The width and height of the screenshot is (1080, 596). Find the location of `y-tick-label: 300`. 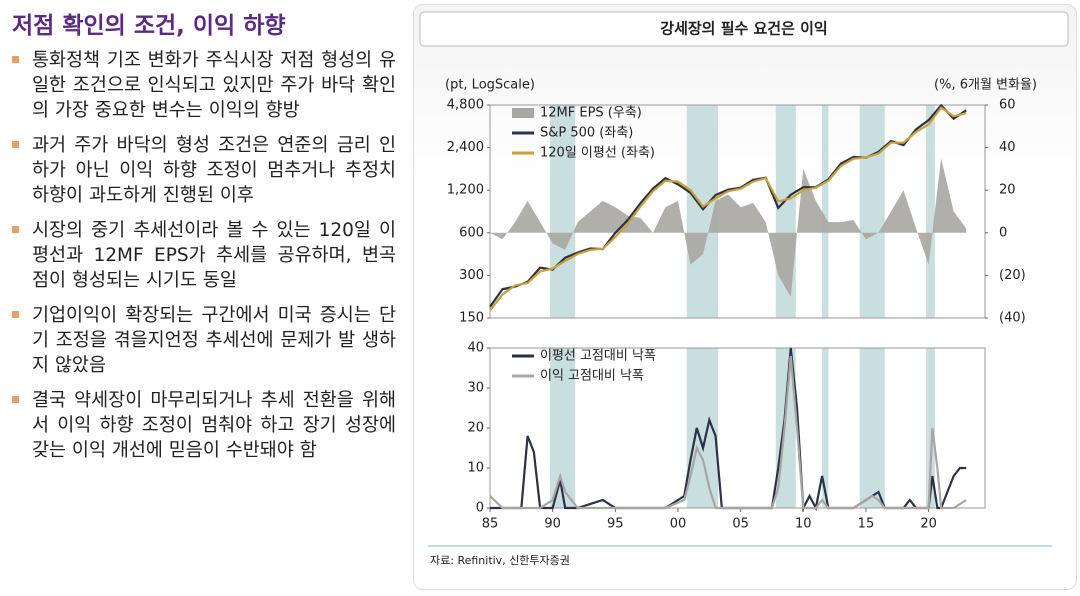

y-tick-label: 300 is located at coordinates (471, 275).